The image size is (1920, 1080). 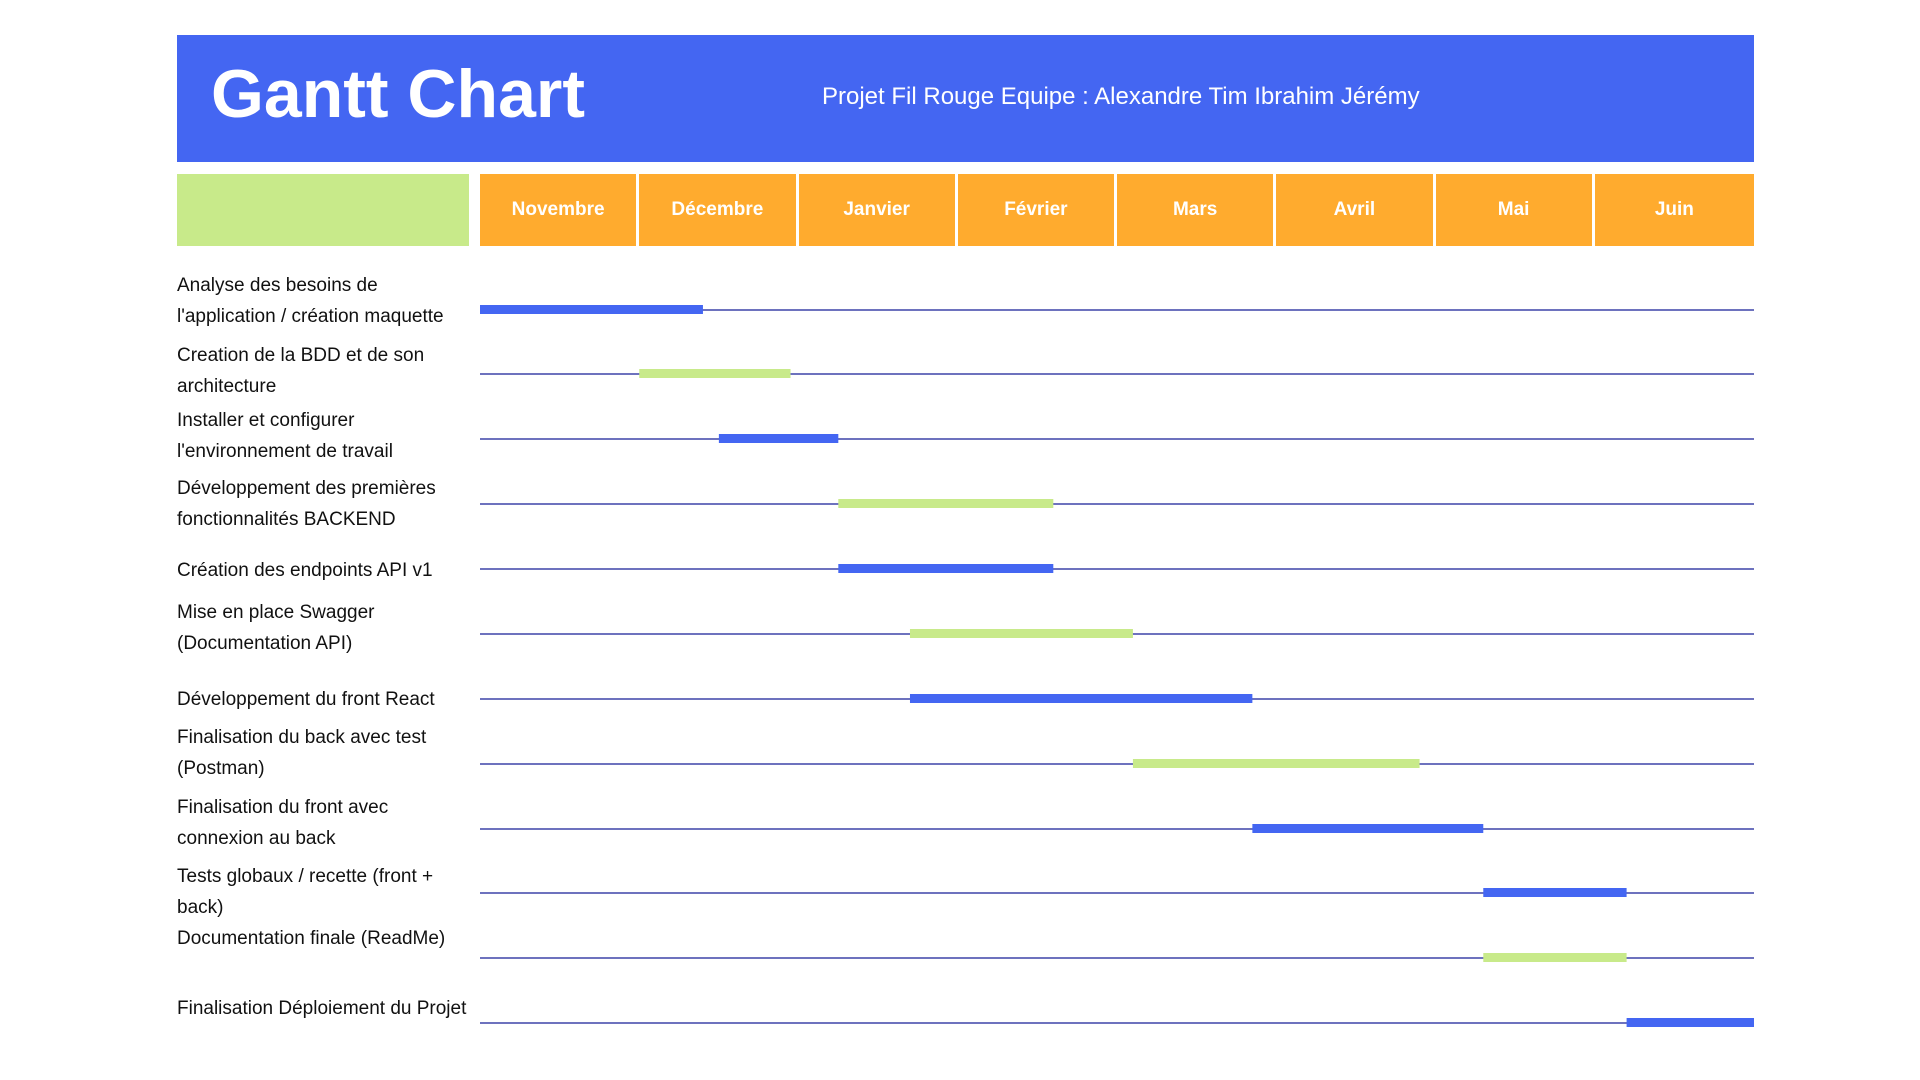 What do you see at coordinates (558, 210) in the screenshot?
I see `month-header-0: Novembre` at bounding box center [558, 210].